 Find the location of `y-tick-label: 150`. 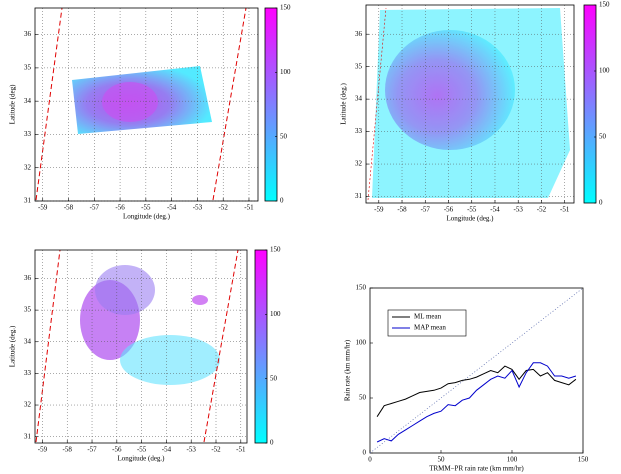

y-tick-label: 150 is located at coordinates (361, 288).